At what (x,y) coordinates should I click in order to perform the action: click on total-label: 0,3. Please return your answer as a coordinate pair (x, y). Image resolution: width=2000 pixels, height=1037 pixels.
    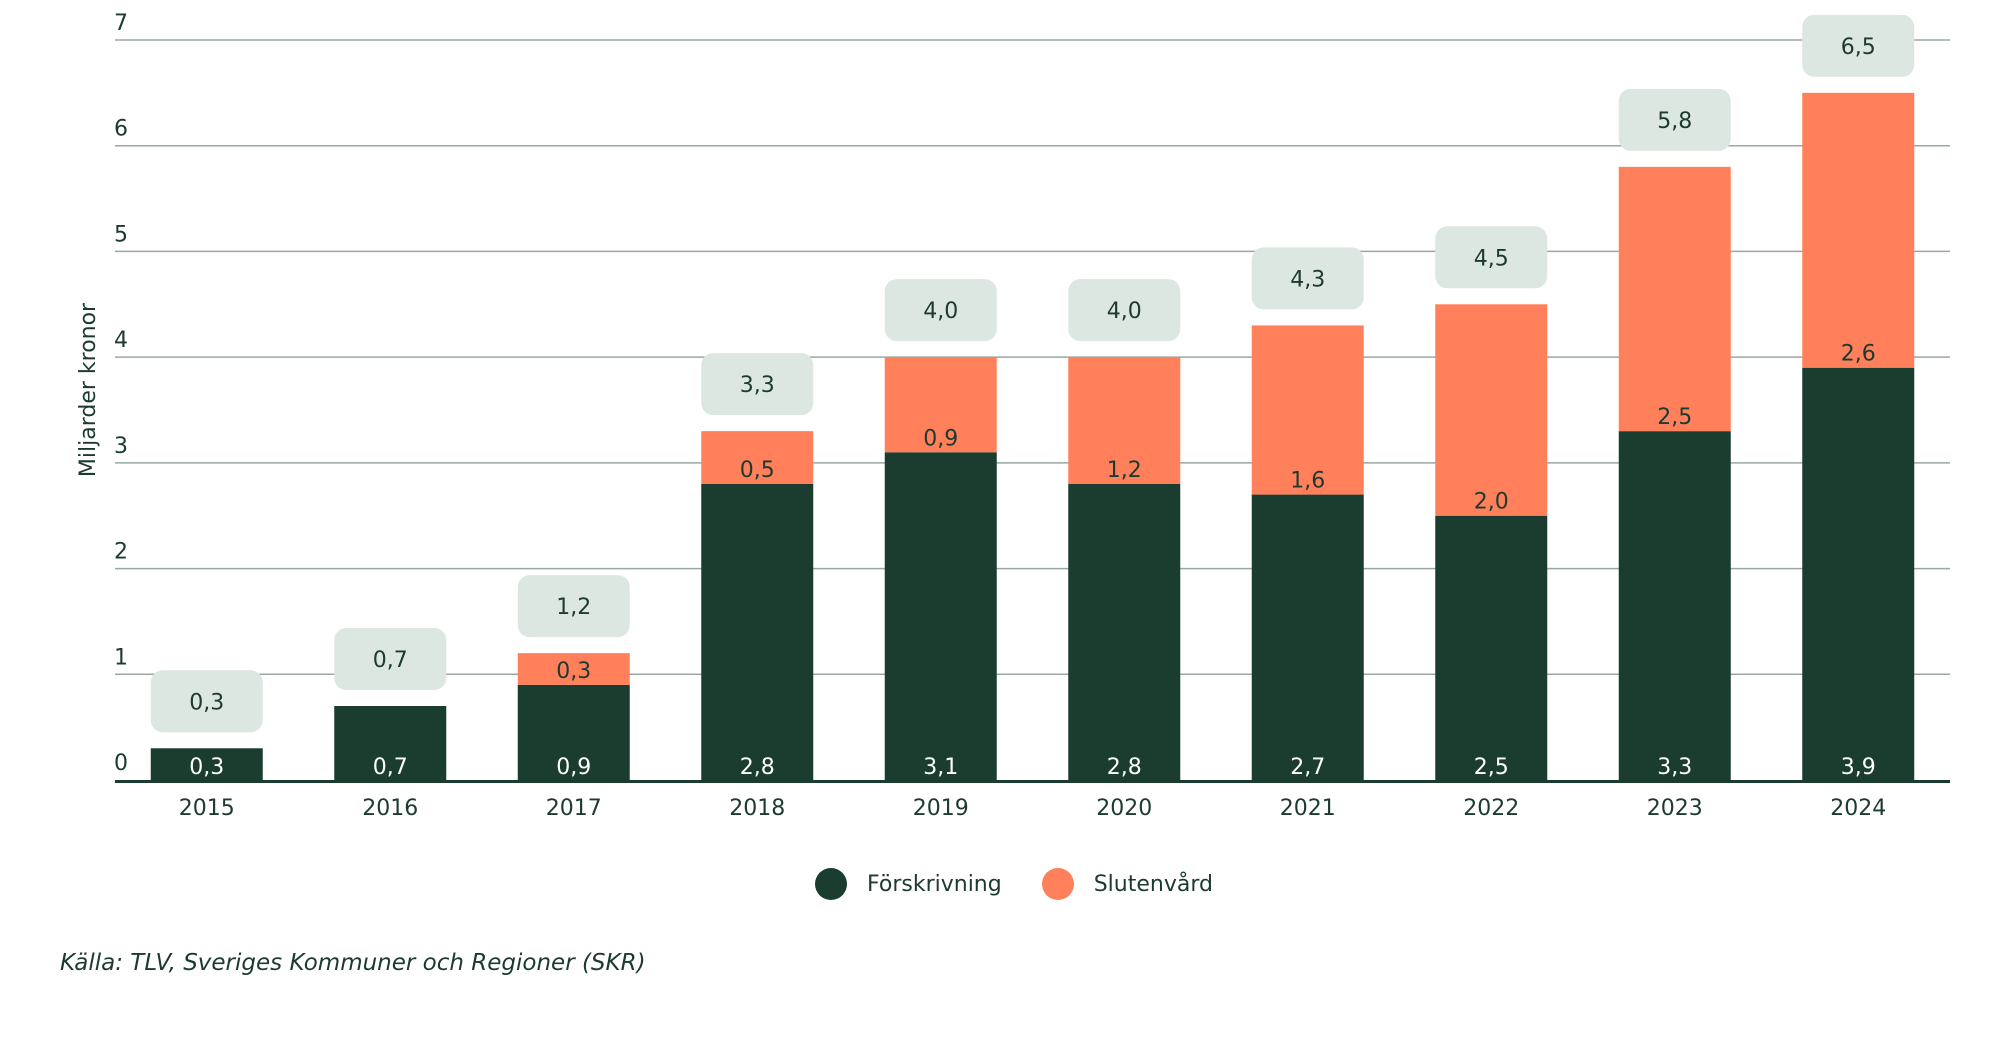
    Looking at the image, I should click on (206, 702).